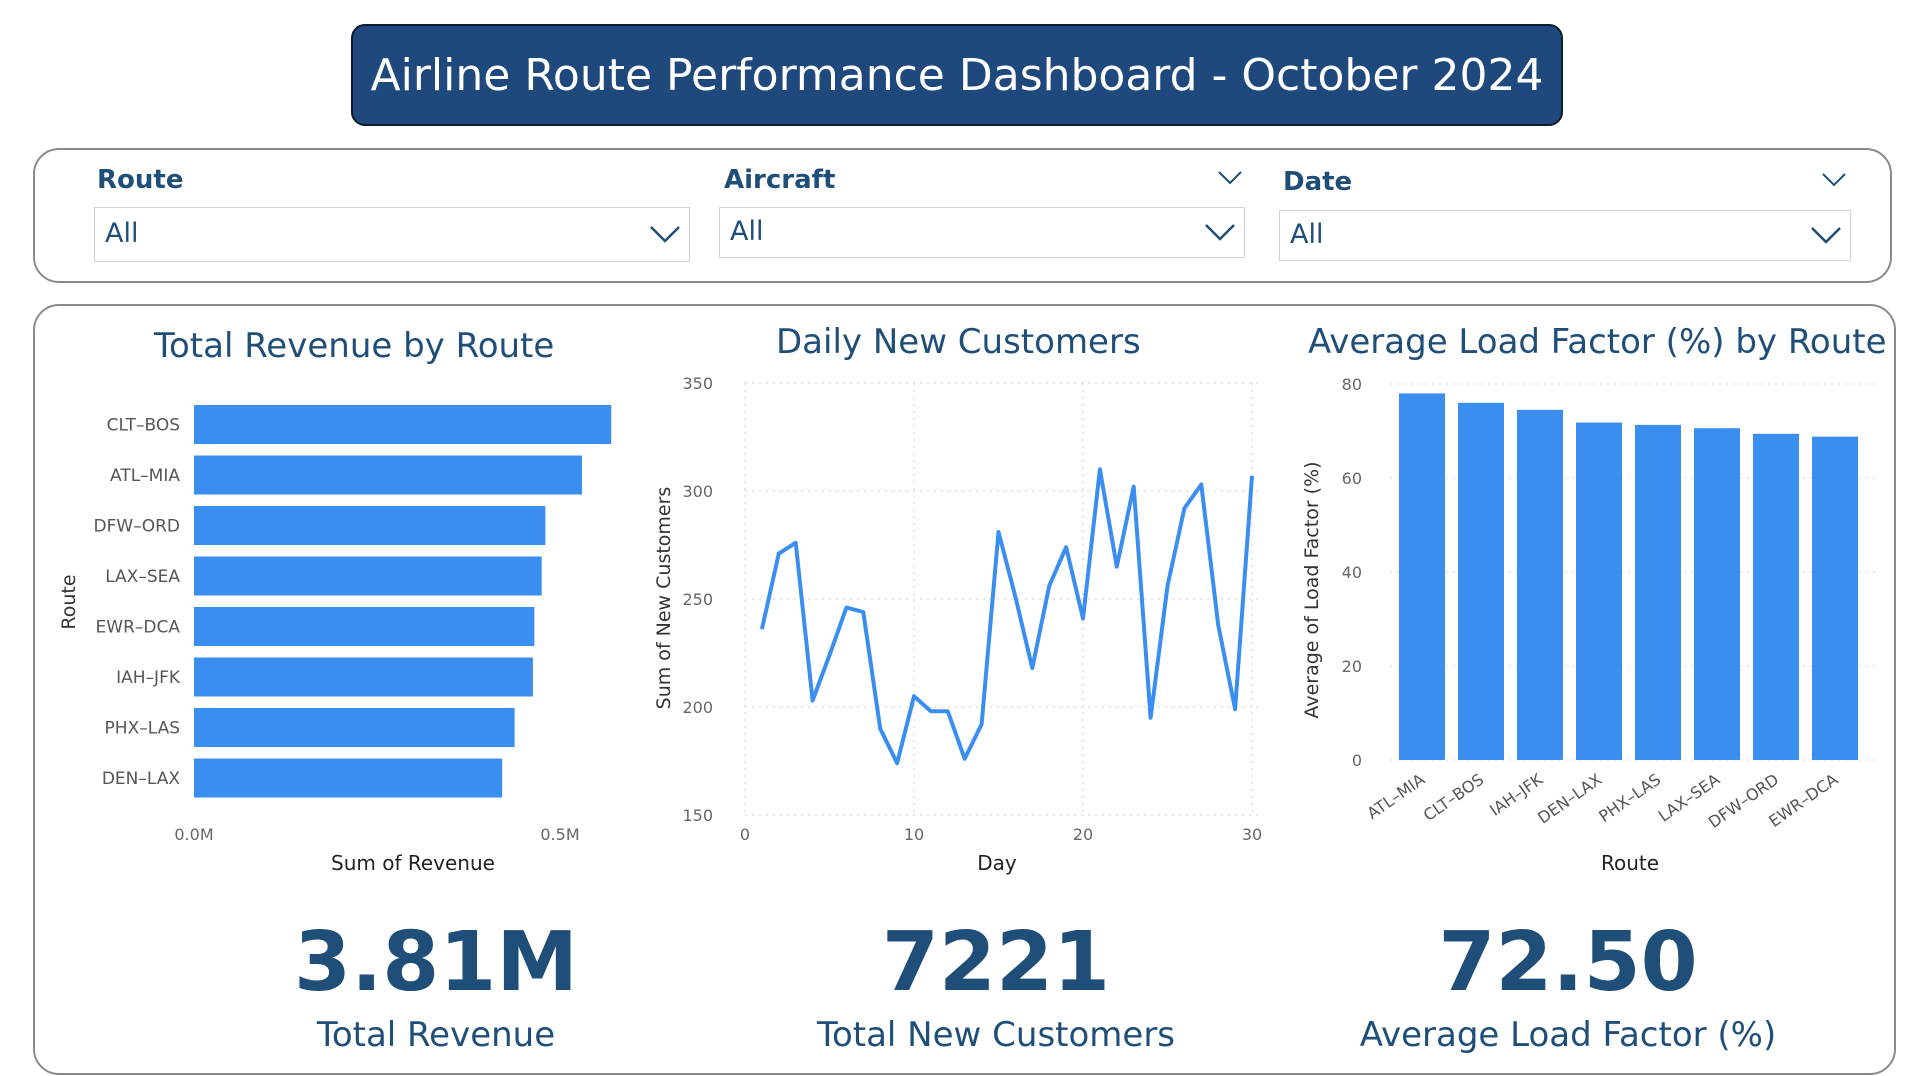 The height and width of the screenshot is (1076, 1910). I want to click on load-factor-category-label: DEN–LAX, so click(1569, 799).